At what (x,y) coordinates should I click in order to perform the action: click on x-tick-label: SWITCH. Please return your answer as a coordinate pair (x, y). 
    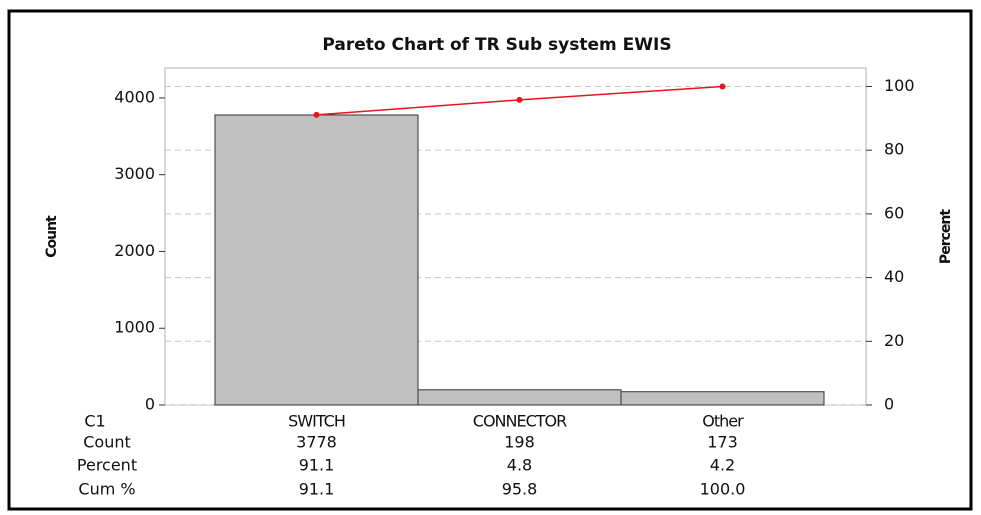
    Looking at the image, I should click on (316, 421).